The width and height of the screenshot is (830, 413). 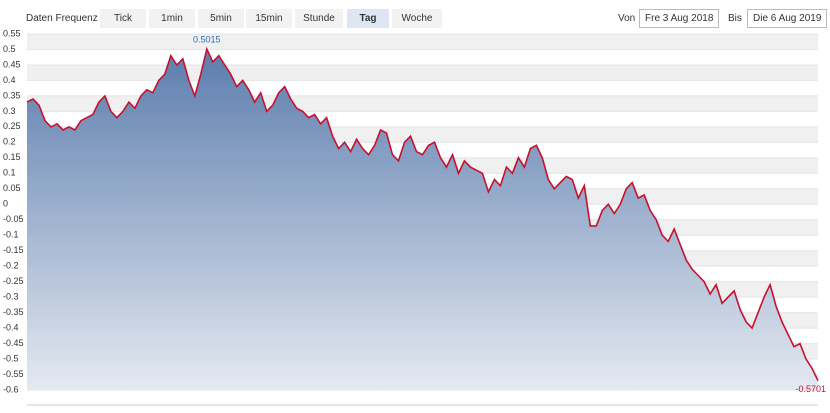 What do you see at coordinates (11, 358) in the screenshot?
I see `y-tick-label: -0.5` at bounding box center [11, 358].